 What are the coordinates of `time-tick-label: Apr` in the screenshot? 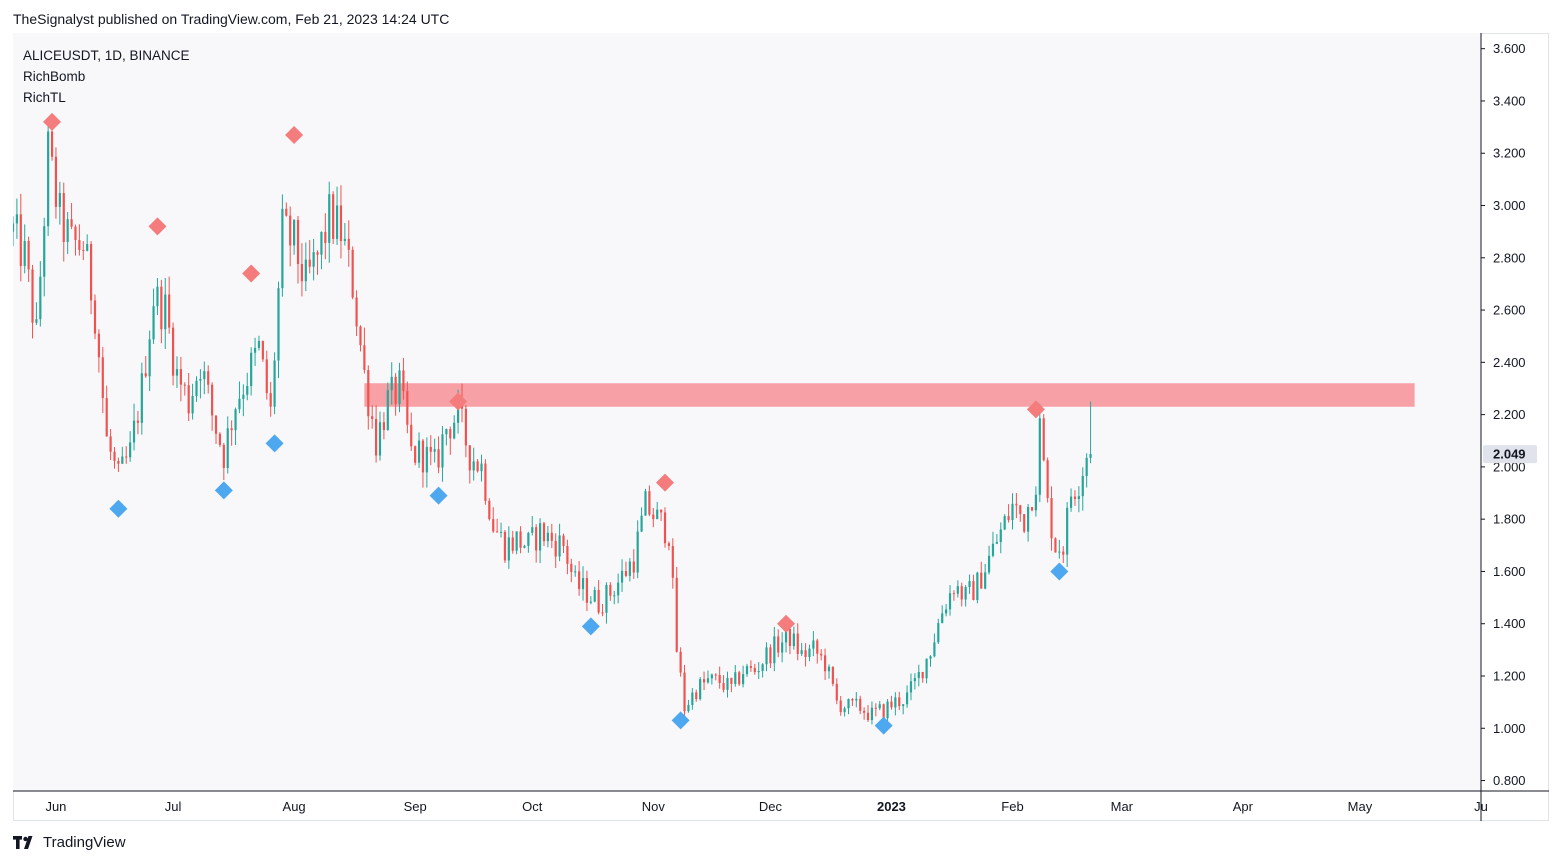 It's located at (1243, 806).